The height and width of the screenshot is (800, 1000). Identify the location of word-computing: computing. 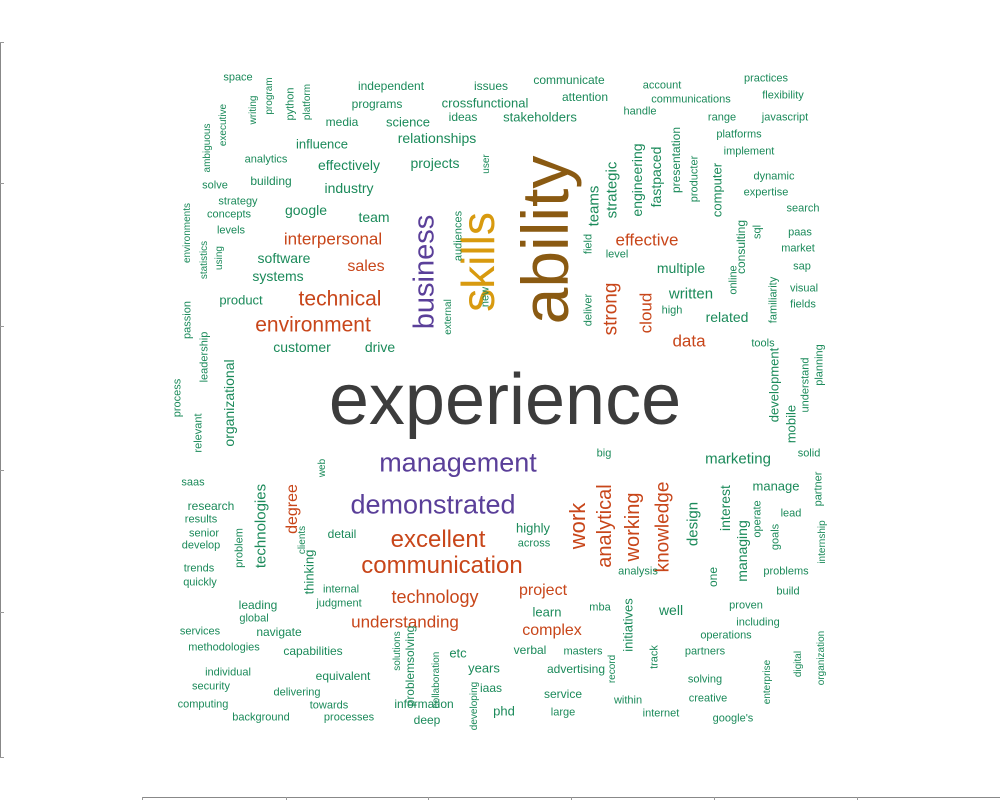
(203, 704).